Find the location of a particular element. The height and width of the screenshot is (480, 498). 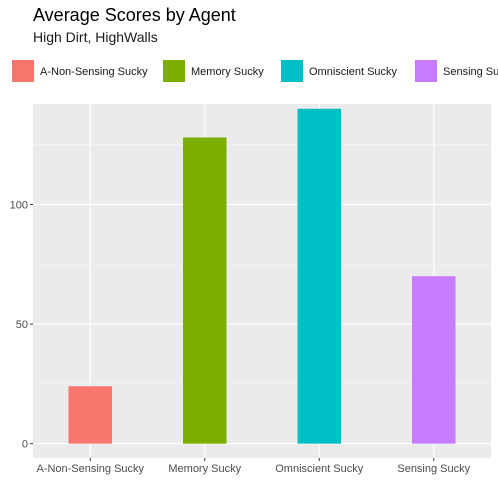

x-tick-label: A-Non-Sensing Sucky is located at coordinates (90, 469).